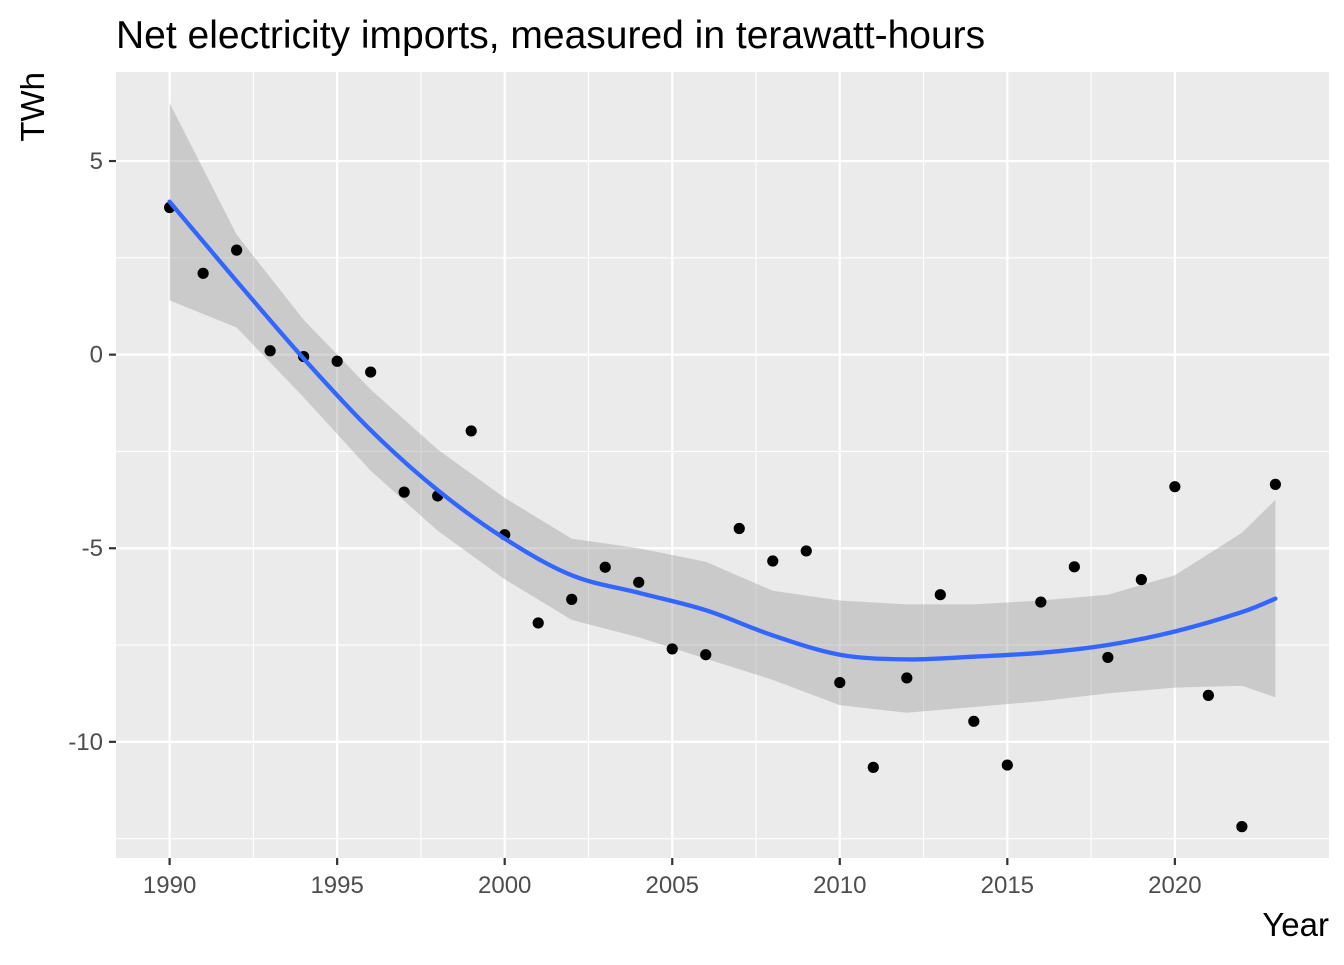  Describe the element at coordinates (96, 161) in the screenshot. I see `y-tick-label: 5` at that location.